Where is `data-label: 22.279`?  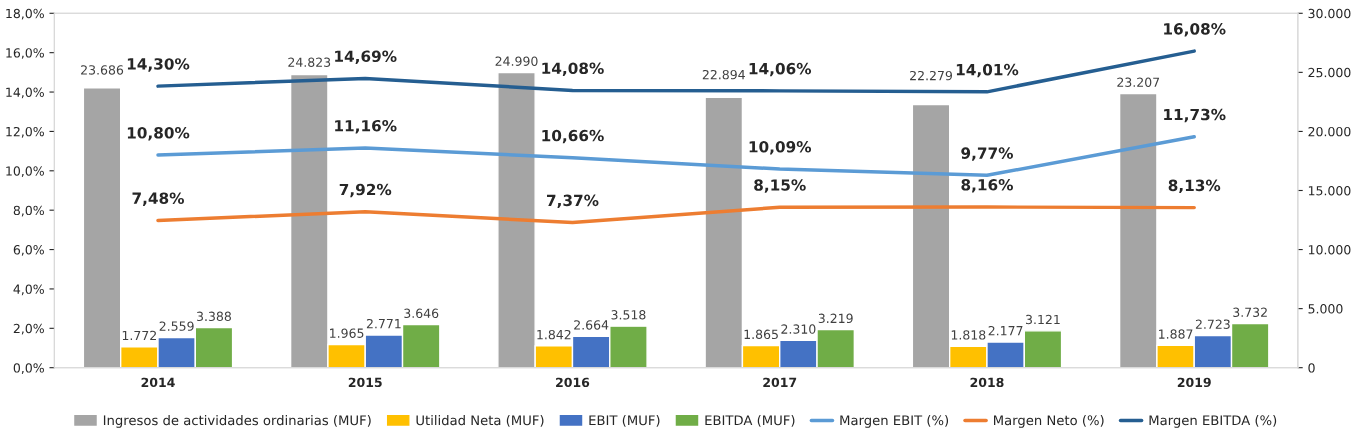
data-label: 22.279 is located at coordinates (931, 75).